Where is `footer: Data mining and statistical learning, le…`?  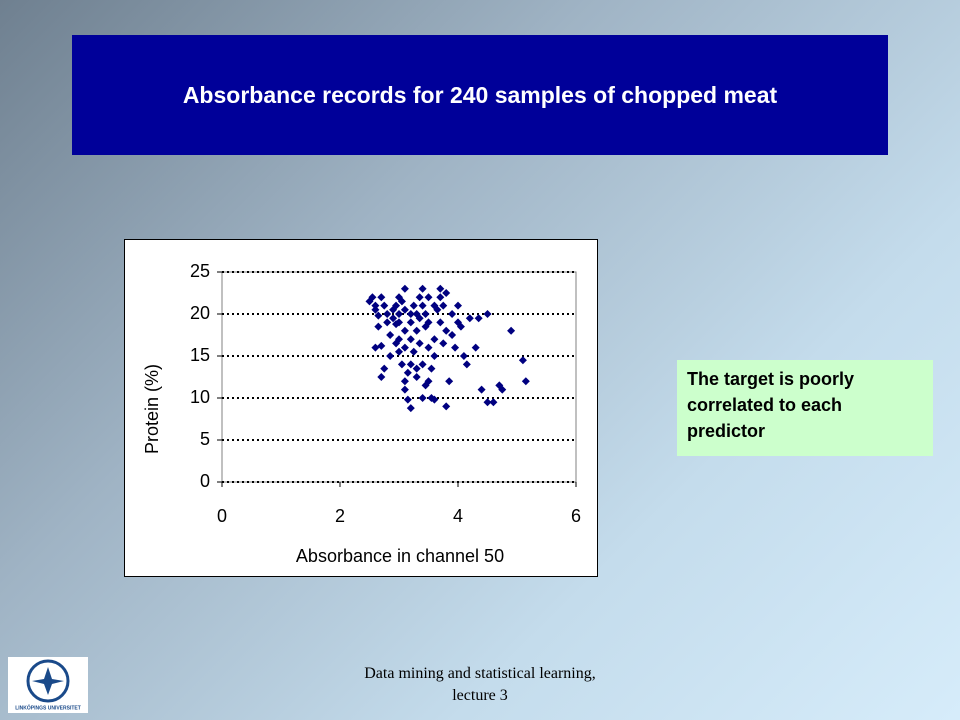 footer: Data mining and statistical learning, le… is located at coordinates (480, 685).